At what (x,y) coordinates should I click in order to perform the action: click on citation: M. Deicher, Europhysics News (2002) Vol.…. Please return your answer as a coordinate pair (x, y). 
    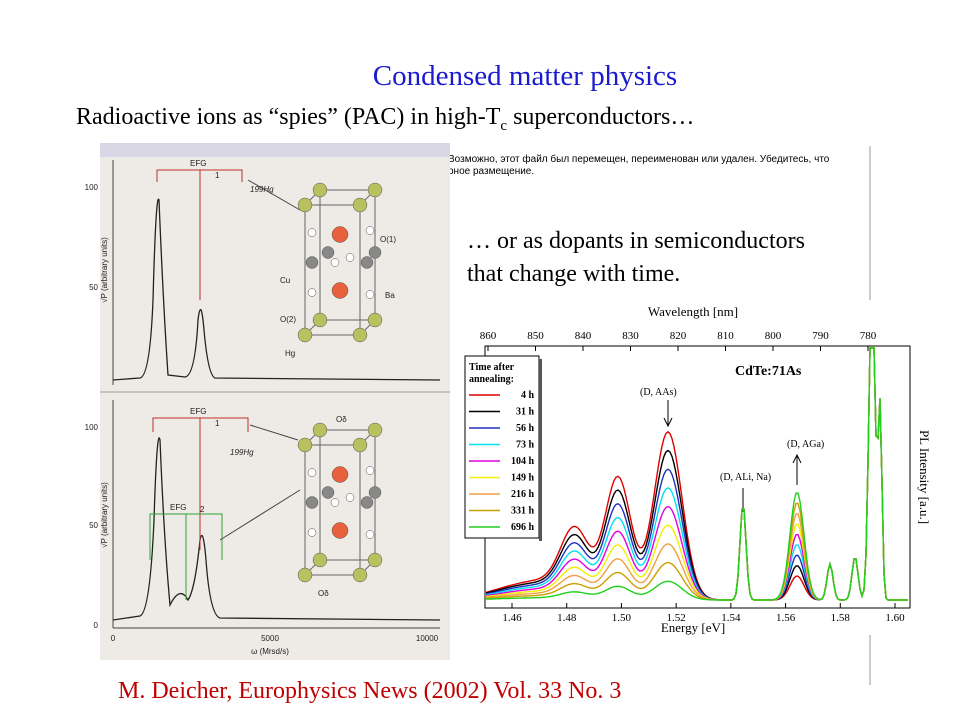
    Looking at the image, I should click on (369, 691).